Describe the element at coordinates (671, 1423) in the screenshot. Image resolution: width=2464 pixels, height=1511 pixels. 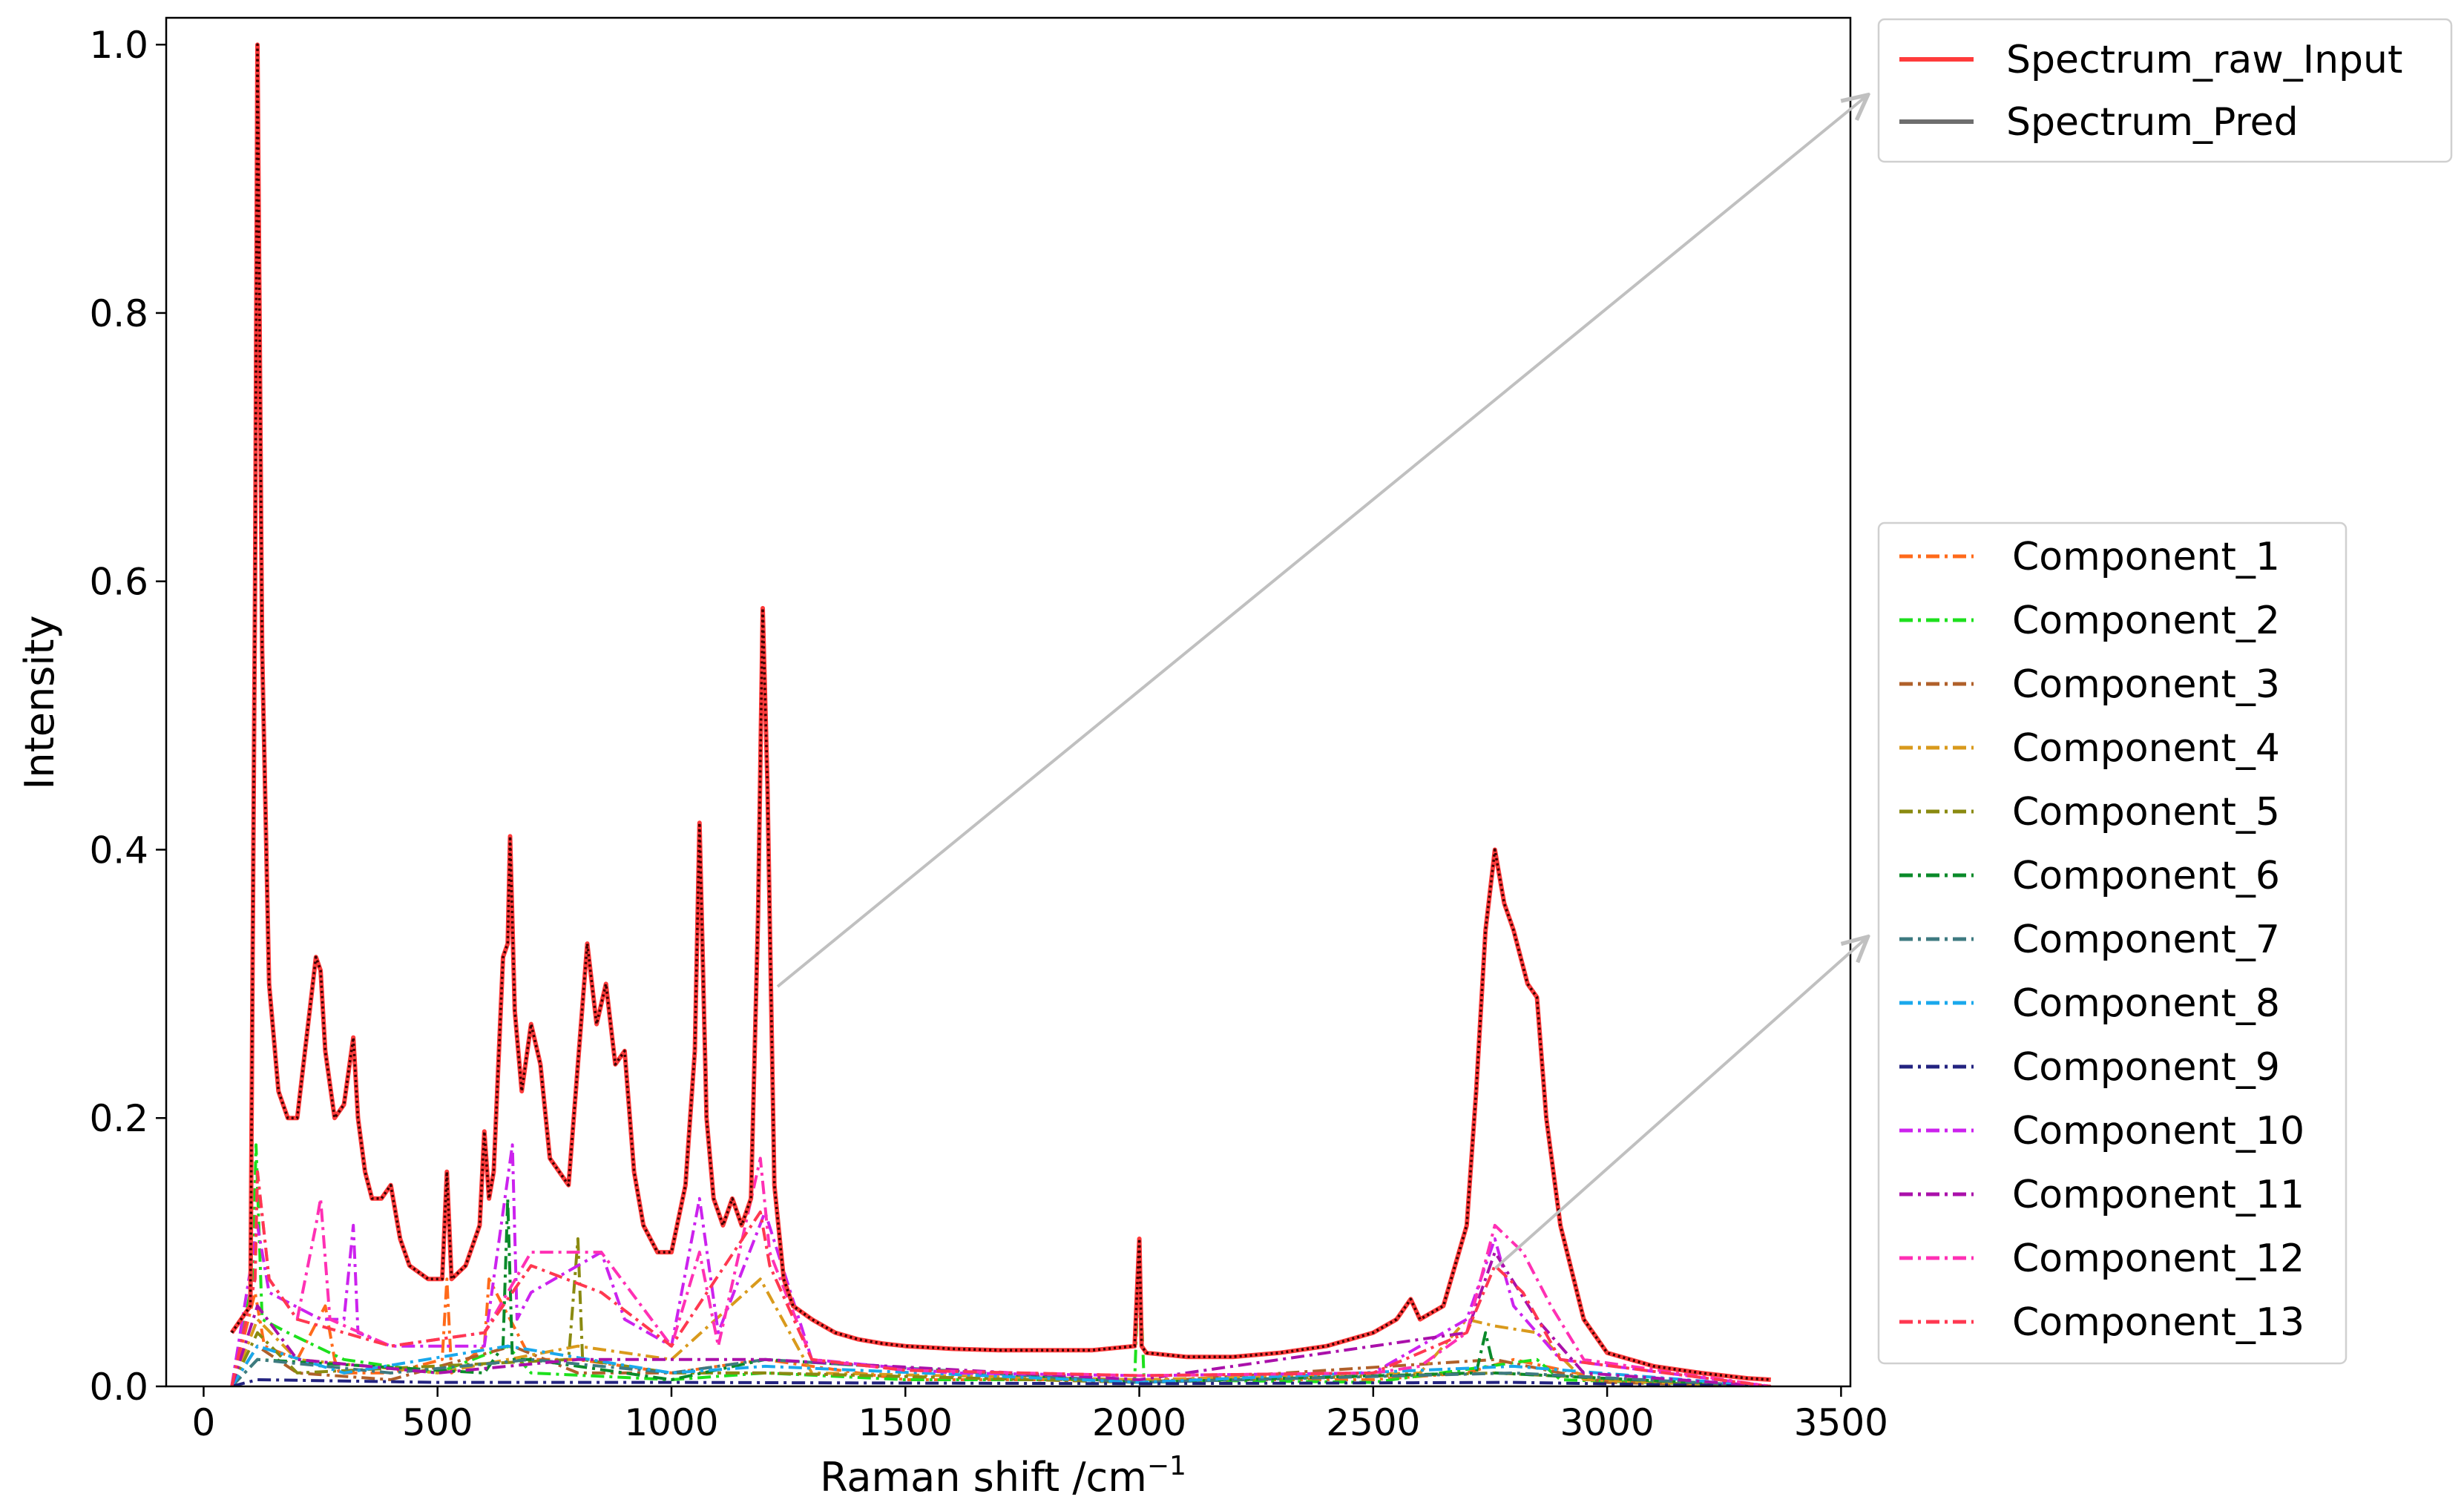
I see `x-tick-label: 1000` at that location.